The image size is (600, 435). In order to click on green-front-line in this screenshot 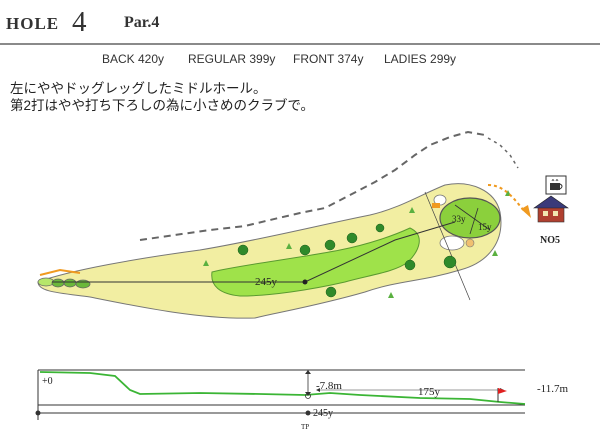, I will do `click(447, 246)`.